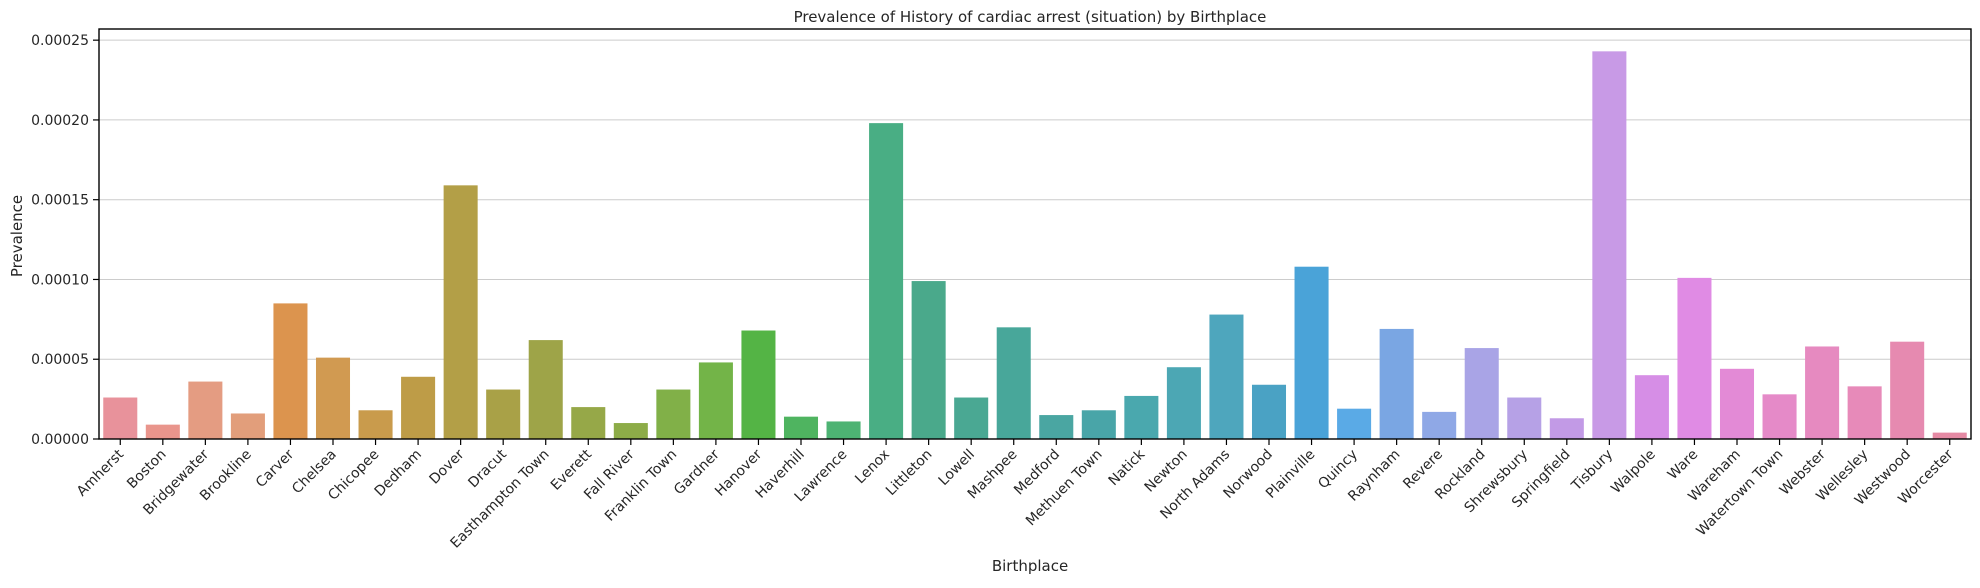 The width and height of the screenshot is (1980, 588). I want to click on x-tick-label: Methuen Town, so click(1064, 488).